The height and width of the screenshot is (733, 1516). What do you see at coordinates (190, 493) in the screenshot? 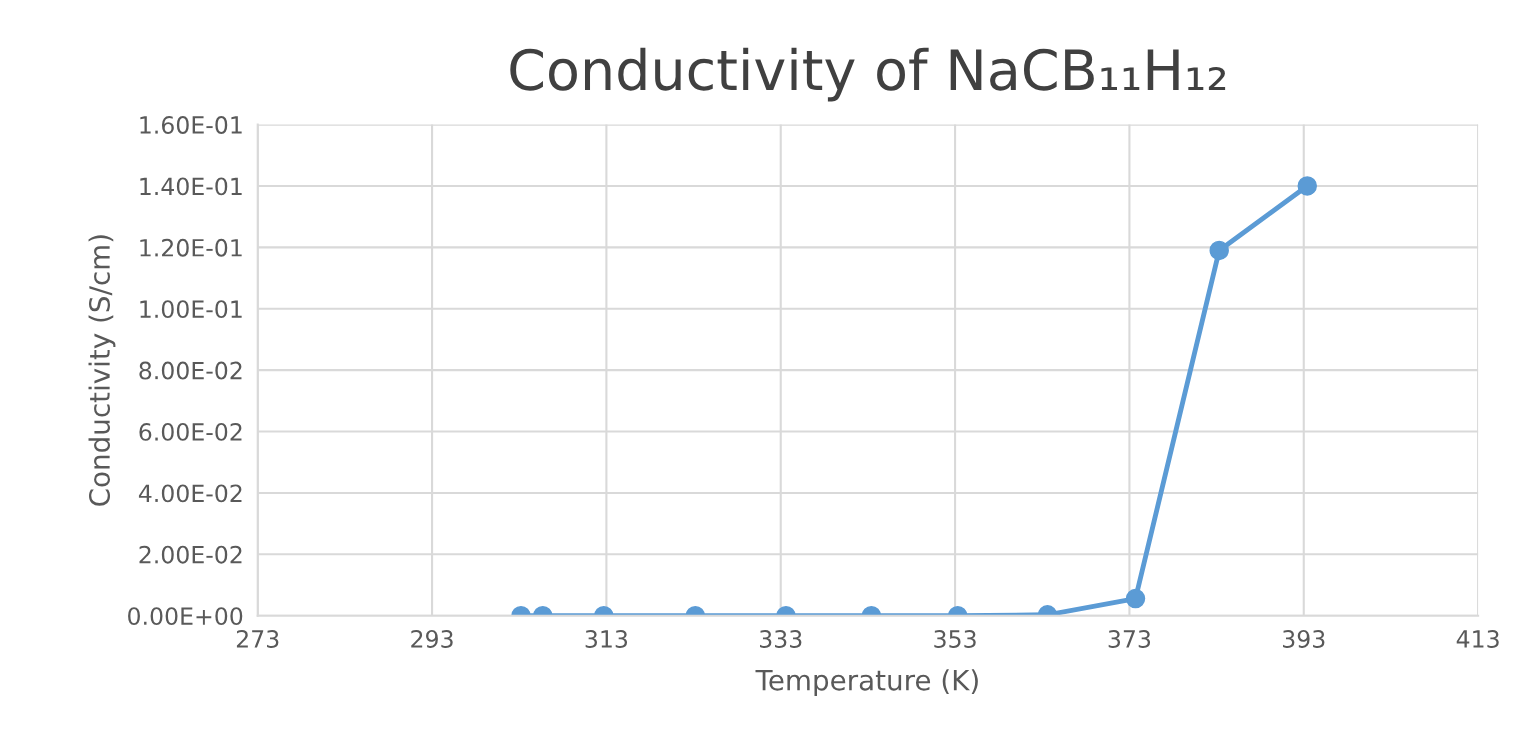
I see `y-tick-label: 4.00E-02` at bounding box center [190, 493].